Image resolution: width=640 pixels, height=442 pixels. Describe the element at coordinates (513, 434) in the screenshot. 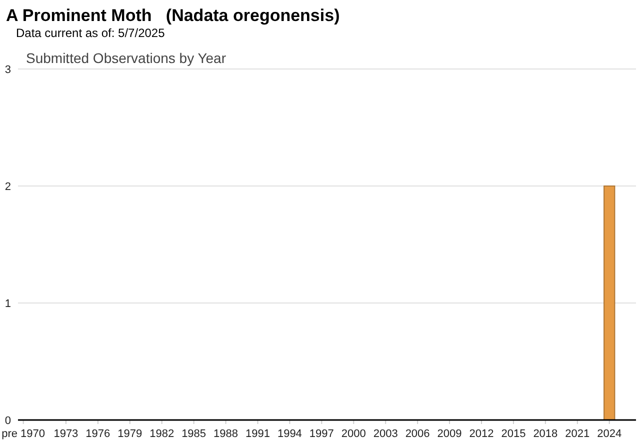

I see `x-tick-label: 2015` at that location.